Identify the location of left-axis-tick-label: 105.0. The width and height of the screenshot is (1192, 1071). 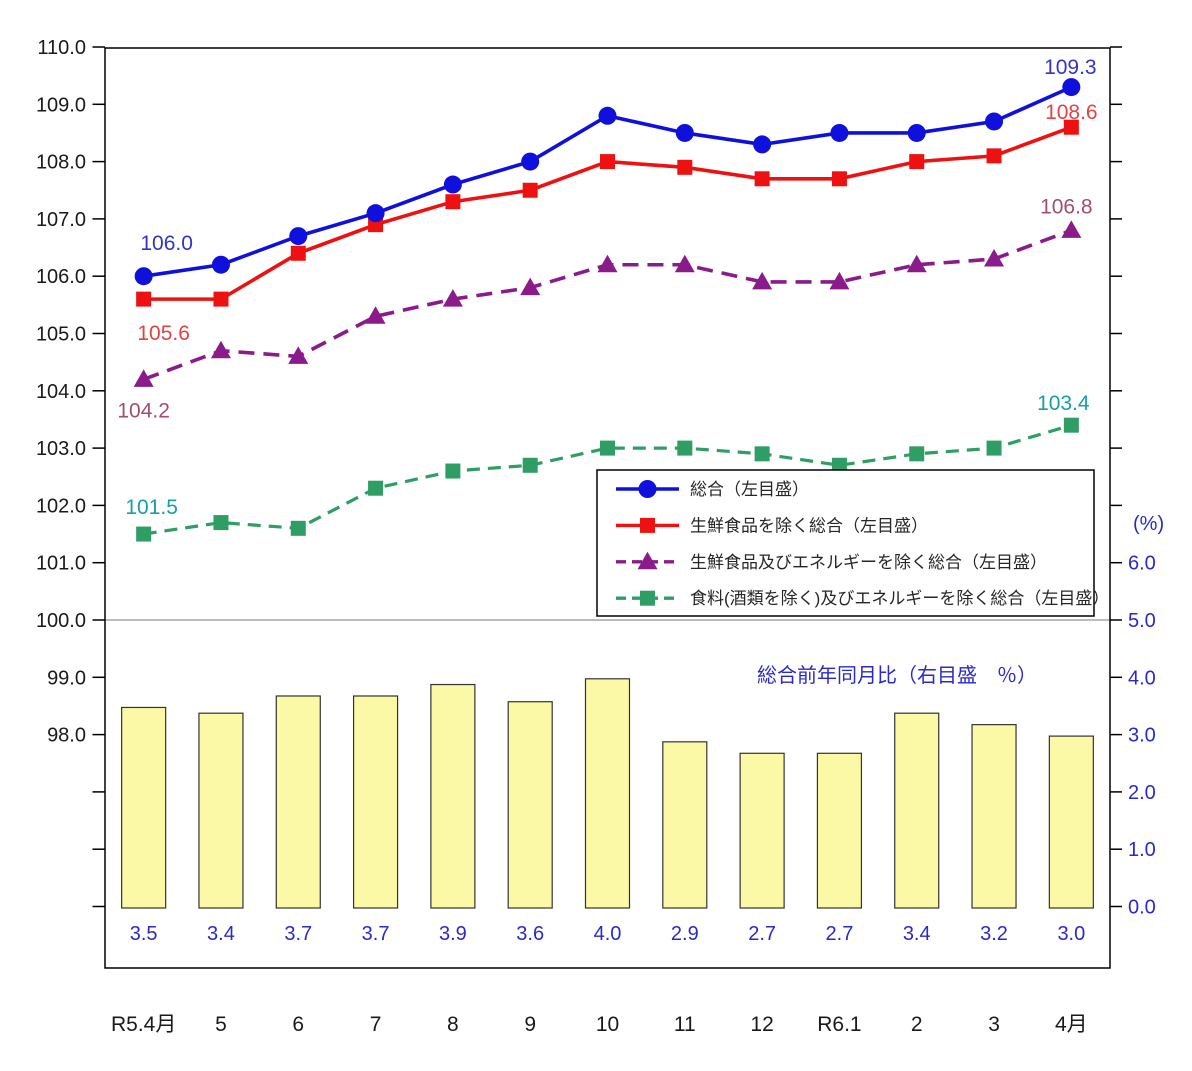
(61, 335).